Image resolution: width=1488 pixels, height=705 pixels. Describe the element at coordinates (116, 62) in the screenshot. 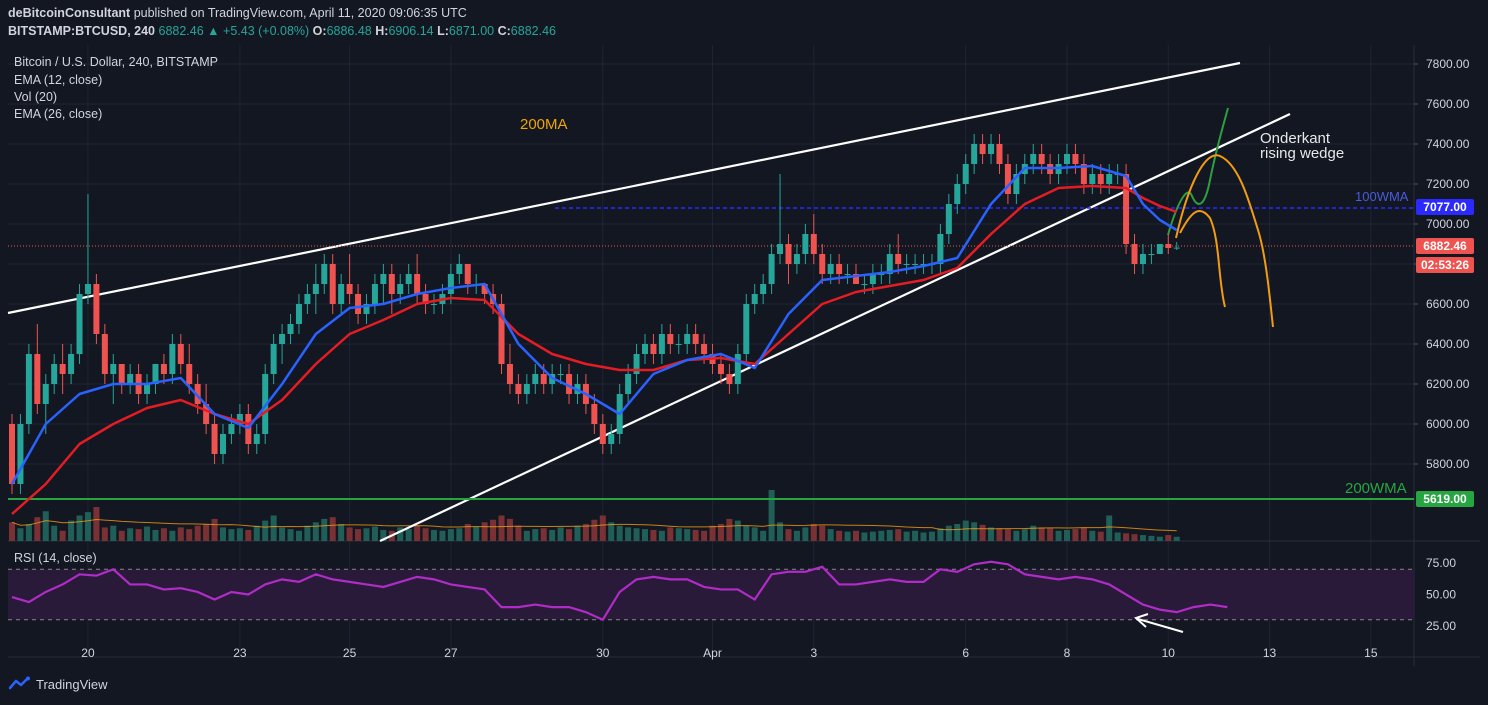

I see `legend-title: Bitcoin / U.S. Dollar, 240, BITSTAMP` at that location.